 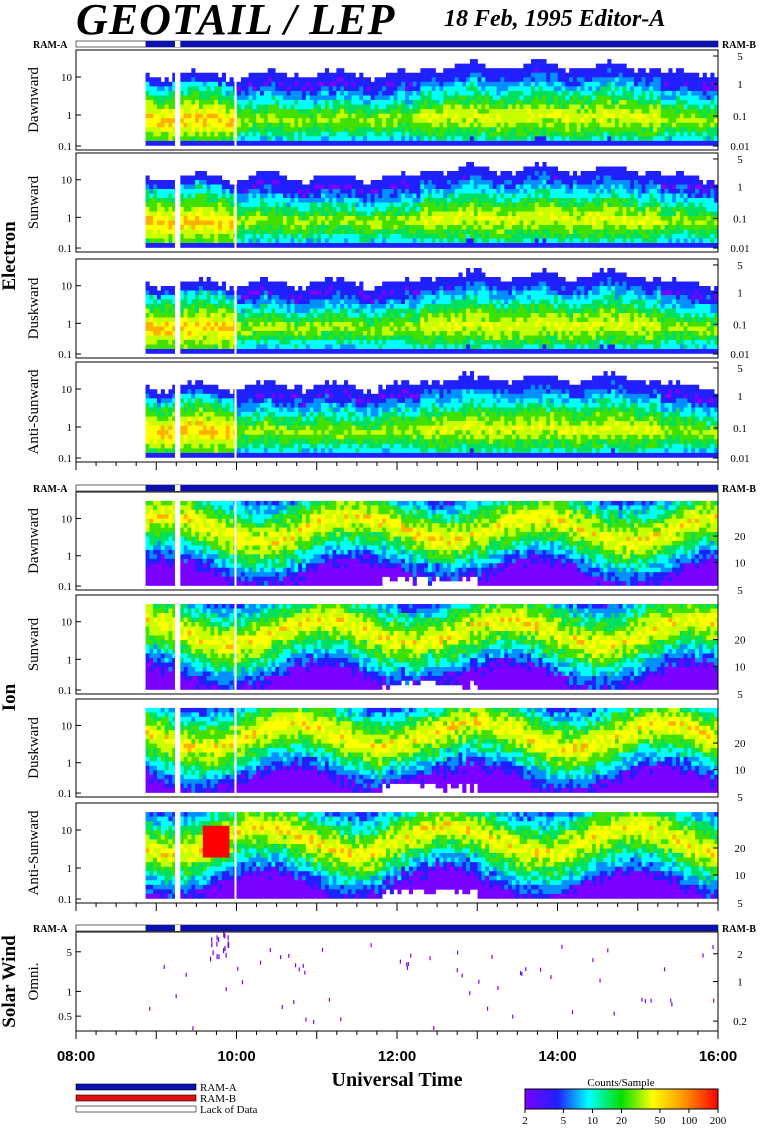 What do you see at coordinates (432, 928) in the screenshot?
I see `ram-a-bar` at bounding box center [432, 928].